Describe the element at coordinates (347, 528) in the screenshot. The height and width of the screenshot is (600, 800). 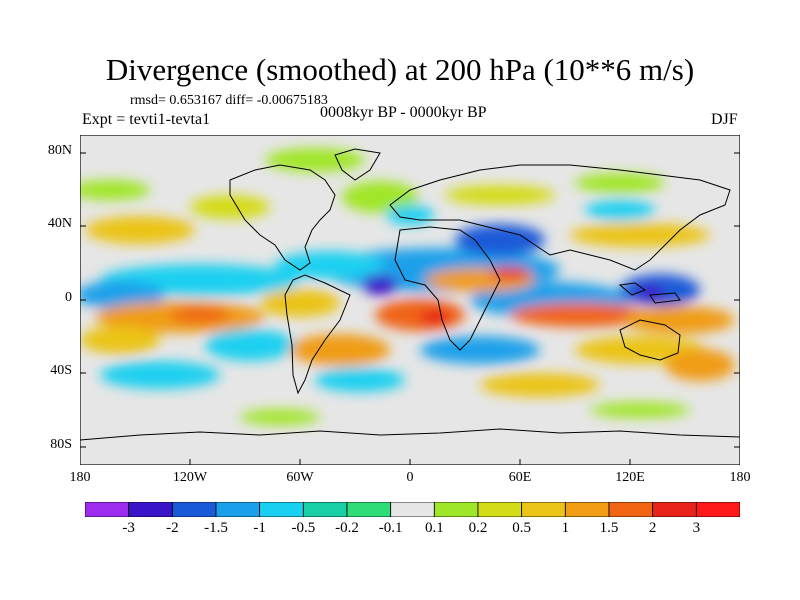
I see `colorbar-label: -0.2` at that location.